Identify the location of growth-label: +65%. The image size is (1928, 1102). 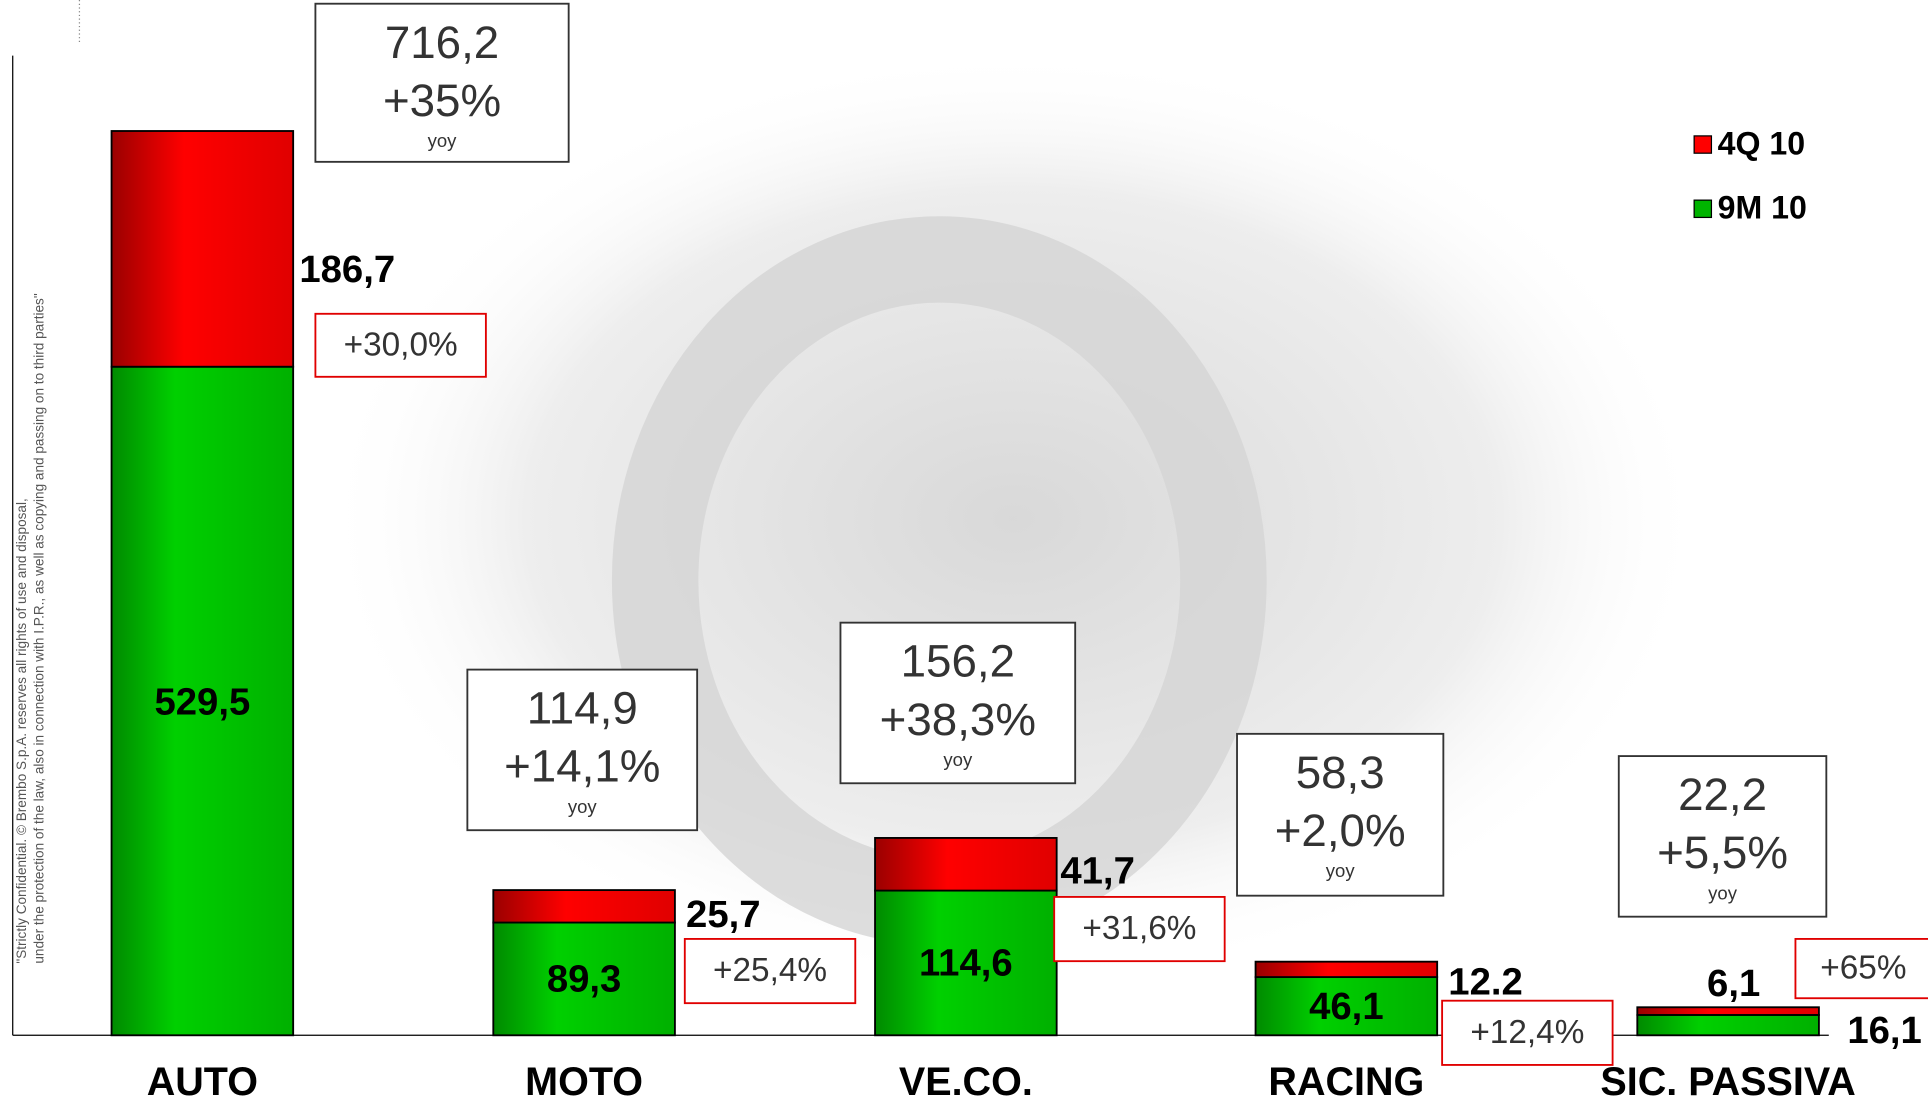
(1863, 968).